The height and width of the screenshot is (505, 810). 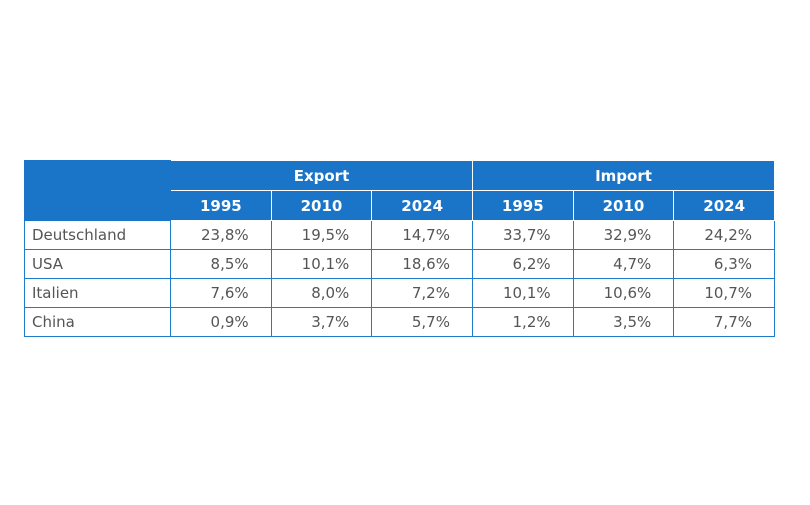 I want to click on table-row: Italien 7,6% 8,0% 7,2% 10,1% 10,6% 10,7%, so click(x=399, y=293).